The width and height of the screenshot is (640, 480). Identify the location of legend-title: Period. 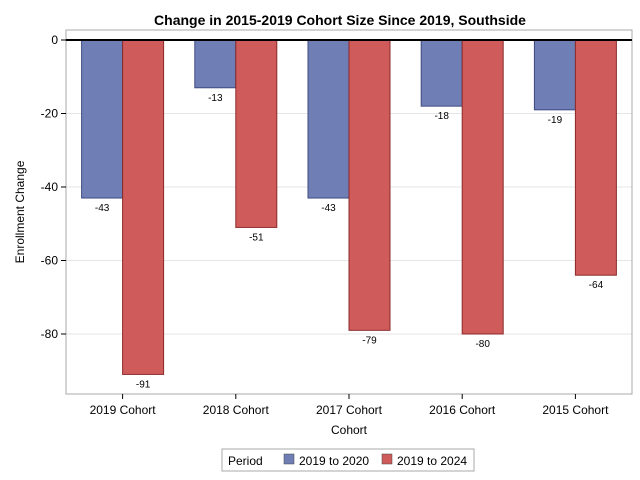
(245, 461).